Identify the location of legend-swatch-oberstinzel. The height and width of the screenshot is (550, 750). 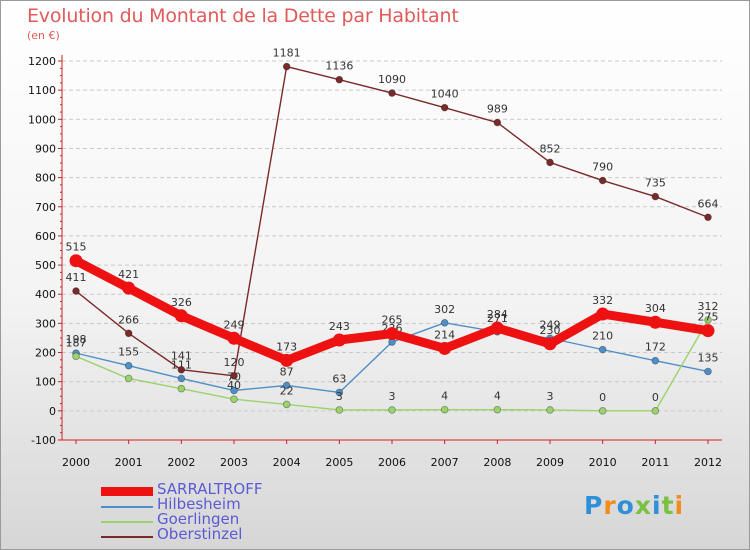
(127, 537).